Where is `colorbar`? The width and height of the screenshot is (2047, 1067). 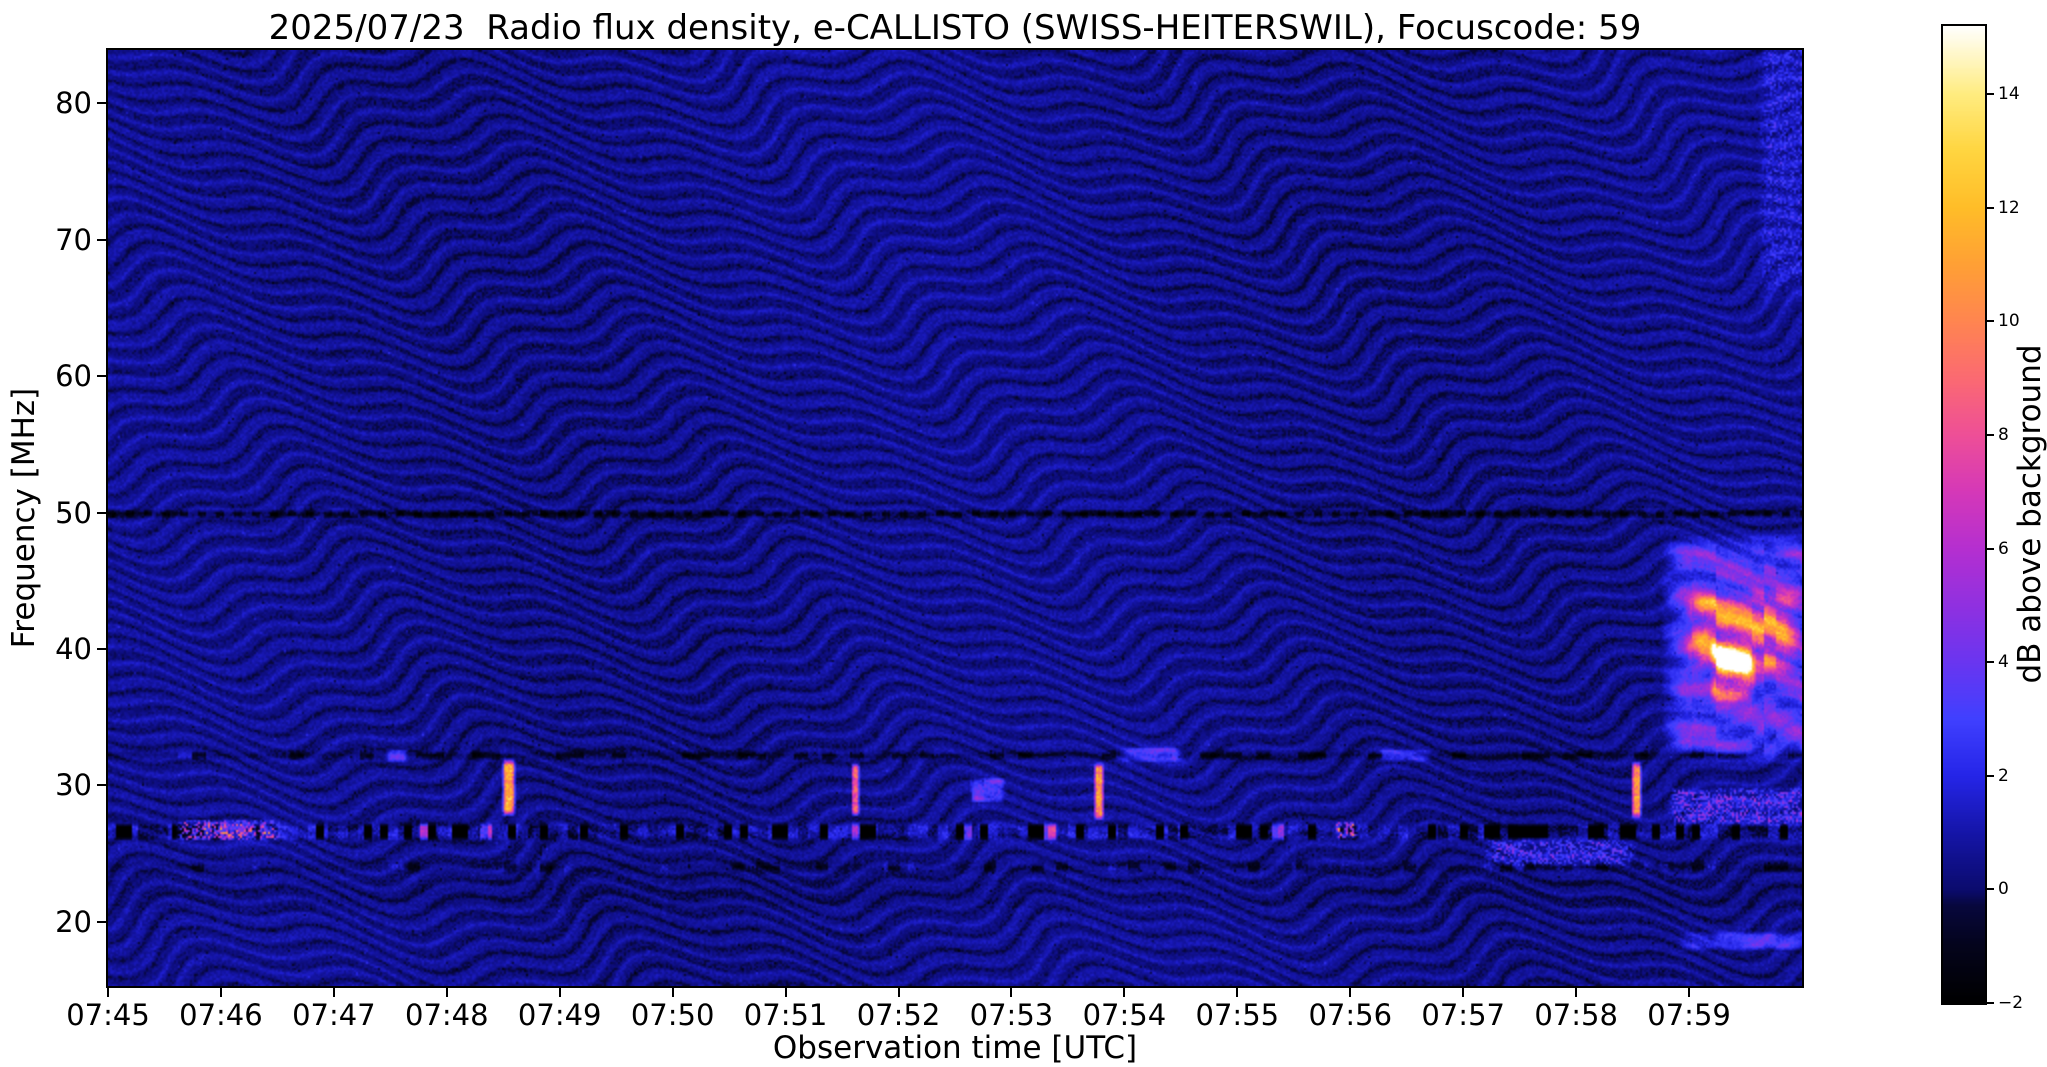
colorbar is located at coordinates (1964, 514).